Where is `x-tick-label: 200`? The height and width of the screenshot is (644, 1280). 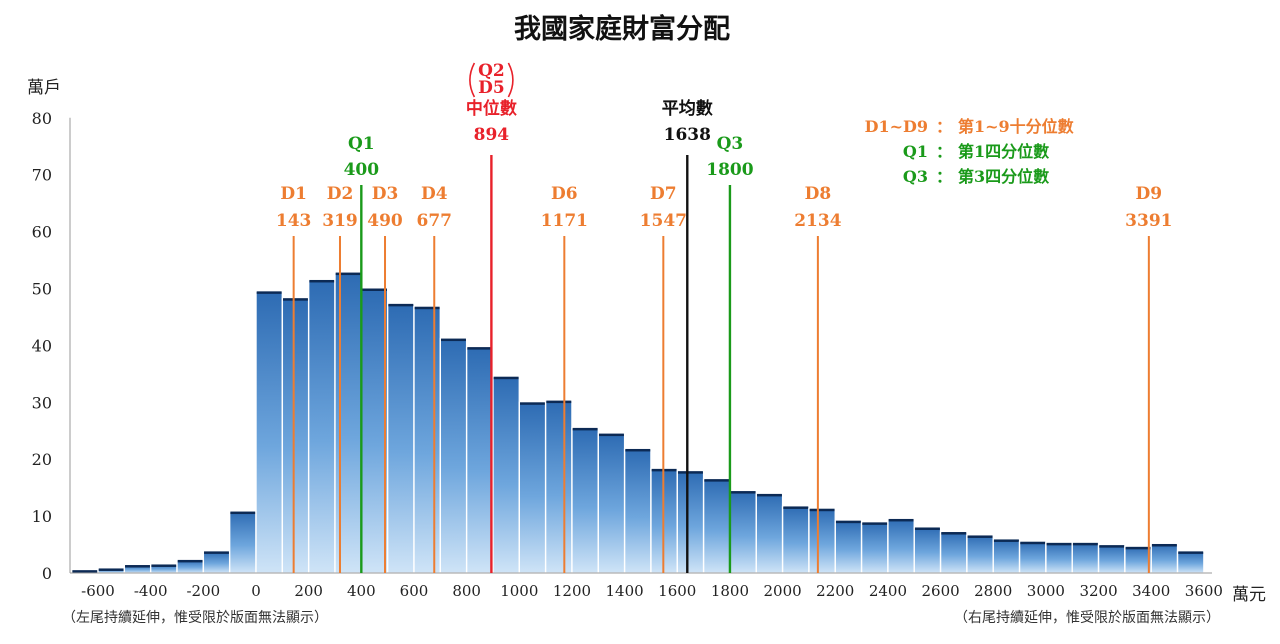 x-tick-label: 200 is located at coordinates (308, 591).